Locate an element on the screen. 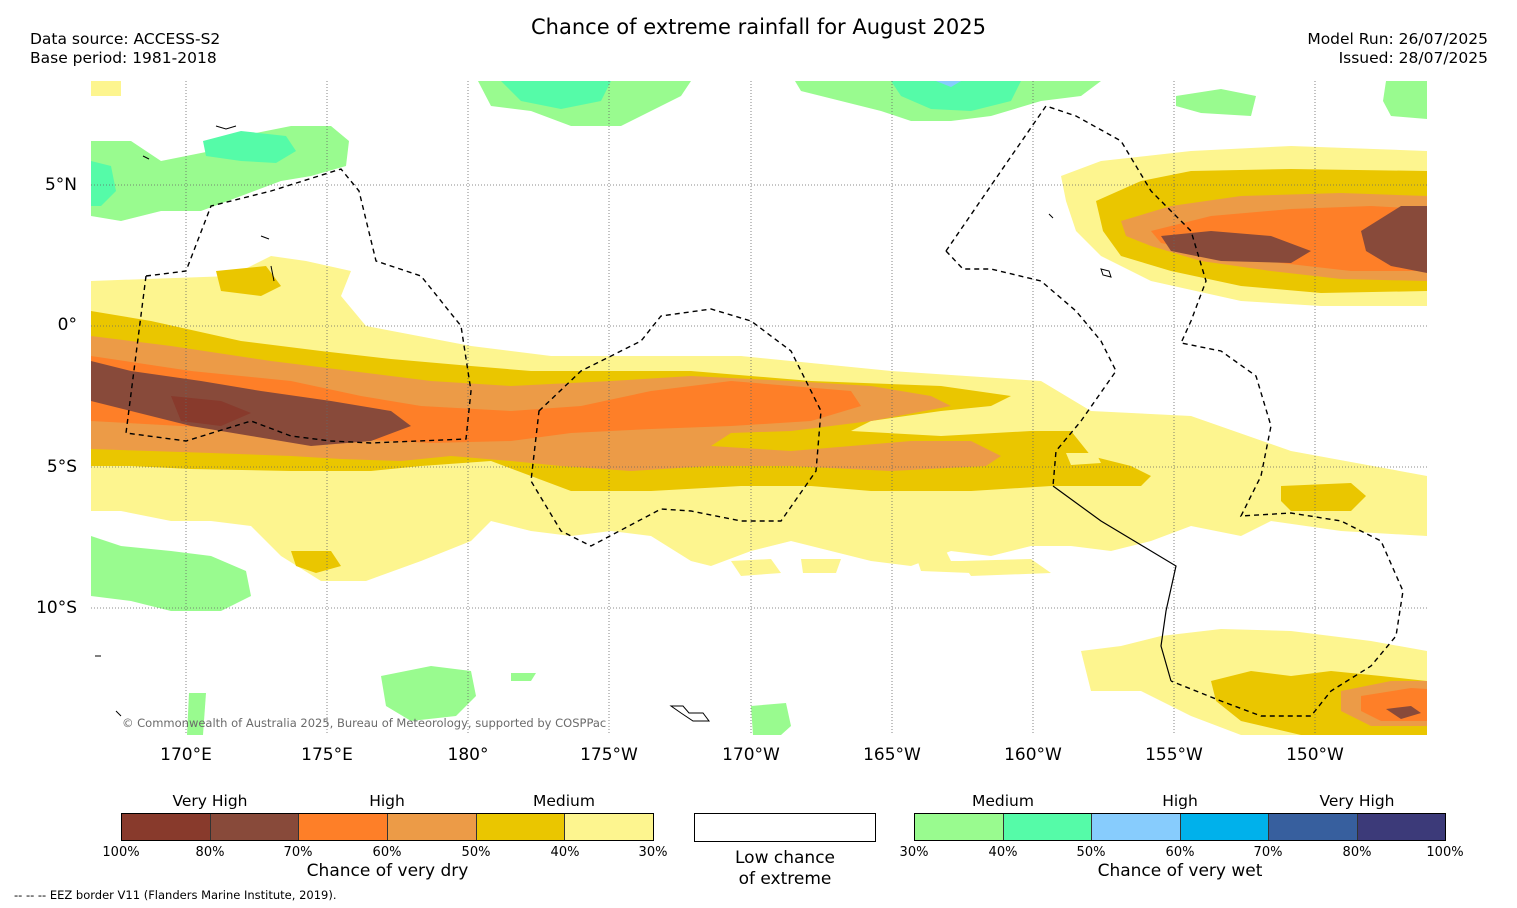  wet-tick: 60% is located at coordinates (1180, 852).